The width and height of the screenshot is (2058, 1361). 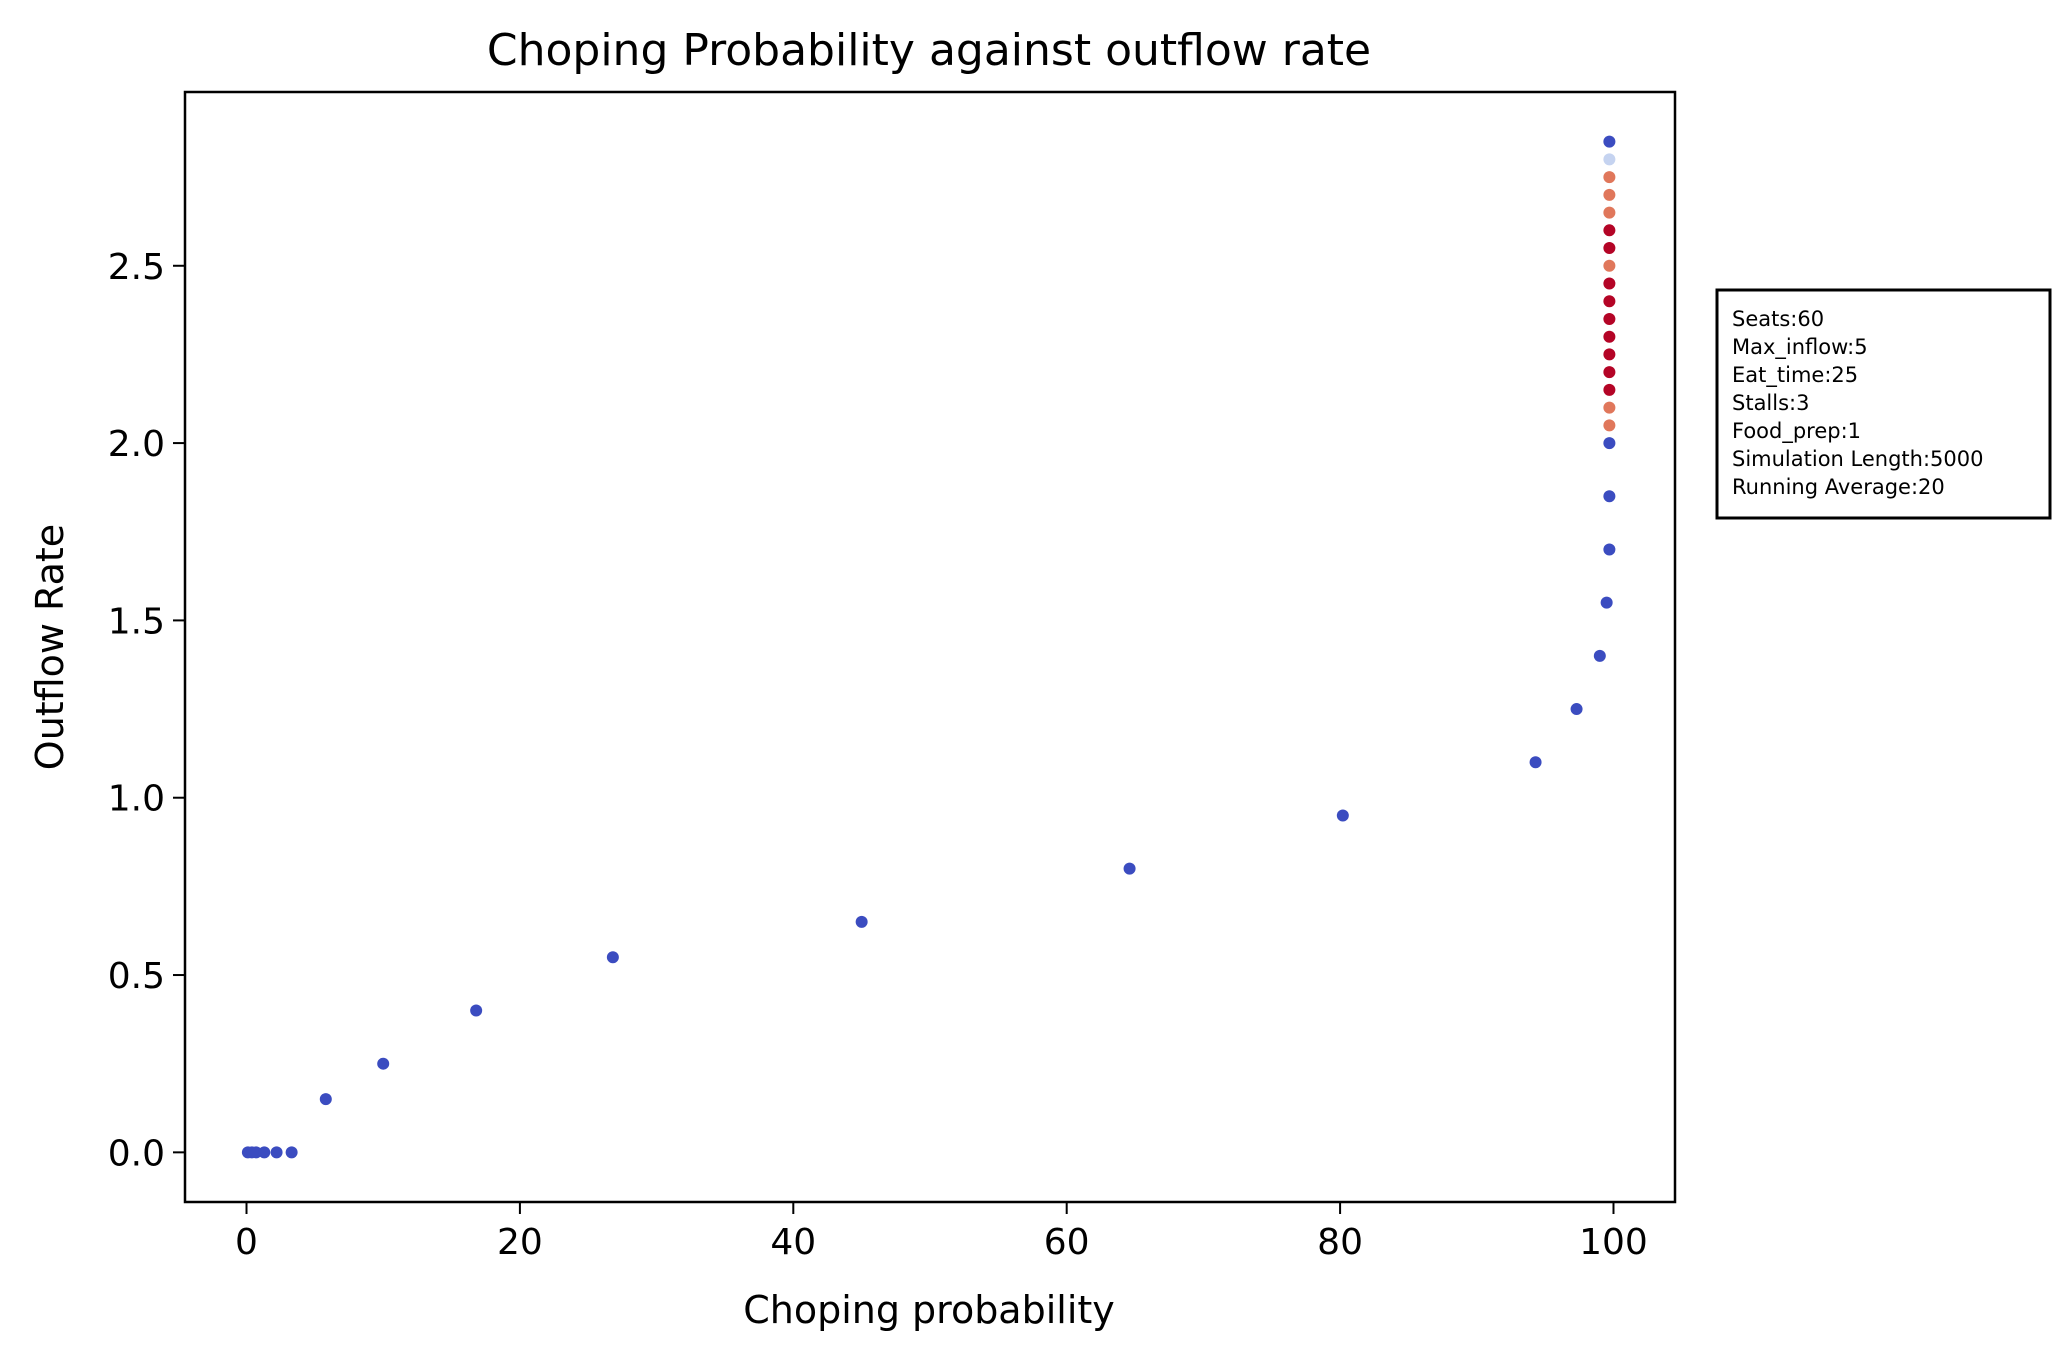 I want to click on y-tick-label: 1.0, so click(x=136, y=799).